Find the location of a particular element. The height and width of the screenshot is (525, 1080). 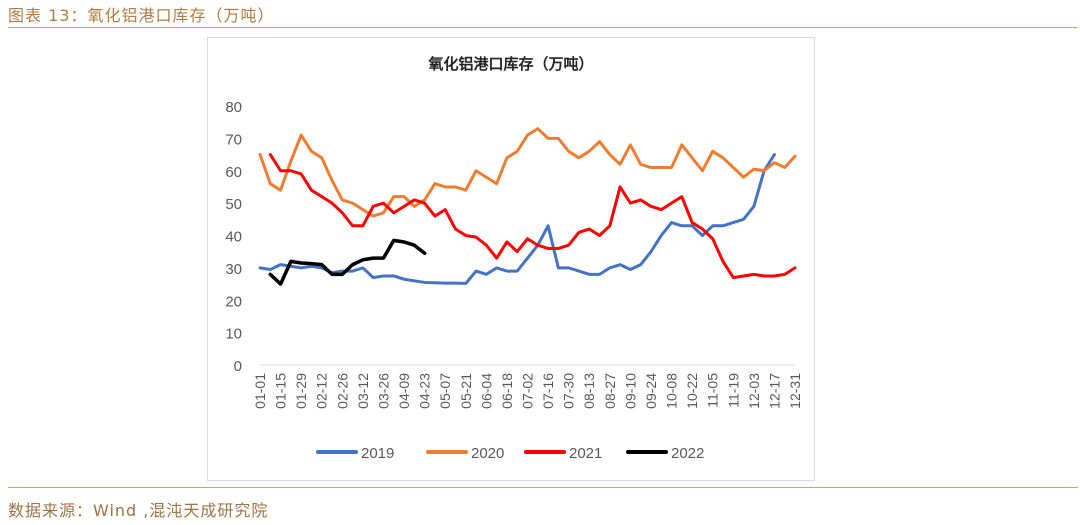

x-tick-label: 03-26 is located at coordinates (383, 391).